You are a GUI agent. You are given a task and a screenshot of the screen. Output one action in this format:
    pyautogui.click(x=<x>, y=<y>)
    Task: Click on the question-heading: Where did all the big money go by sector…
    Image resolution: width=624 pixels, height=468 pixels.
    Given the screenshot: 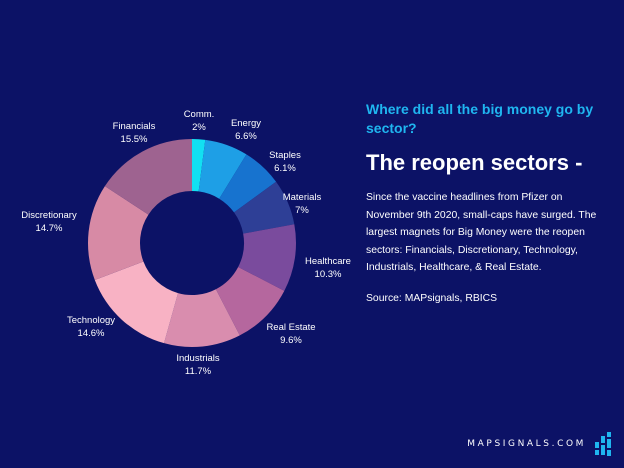 What is the action you would take?
    pyautogui.click(x=480, y=118)
    